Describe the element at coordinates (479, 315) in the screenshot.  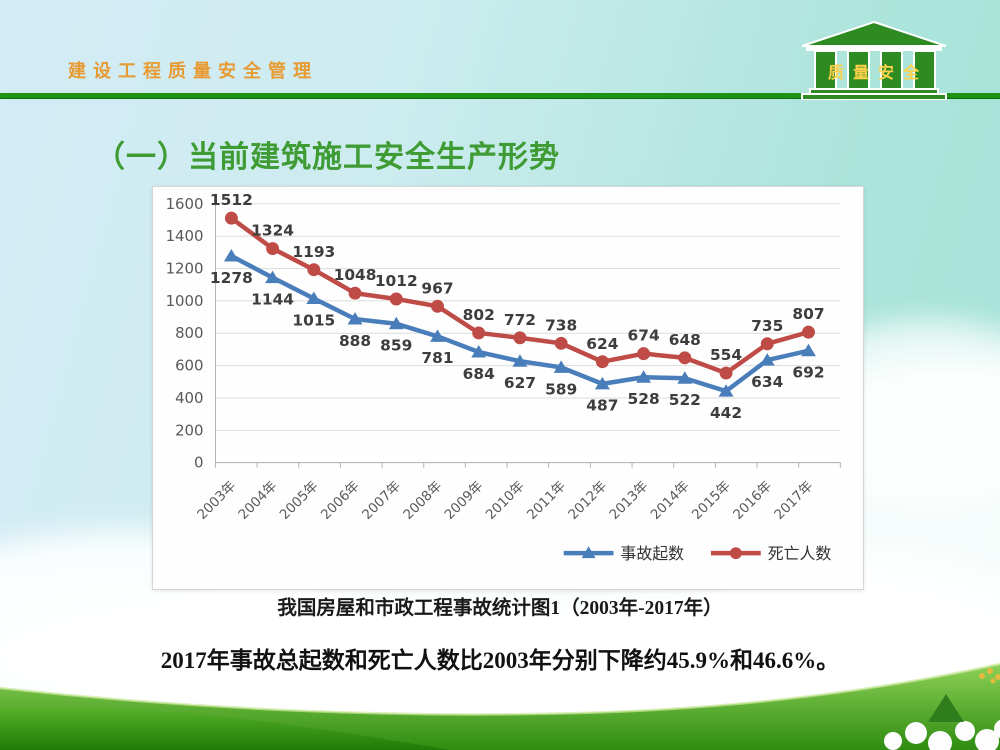
I see `data-label: 802` at that location.